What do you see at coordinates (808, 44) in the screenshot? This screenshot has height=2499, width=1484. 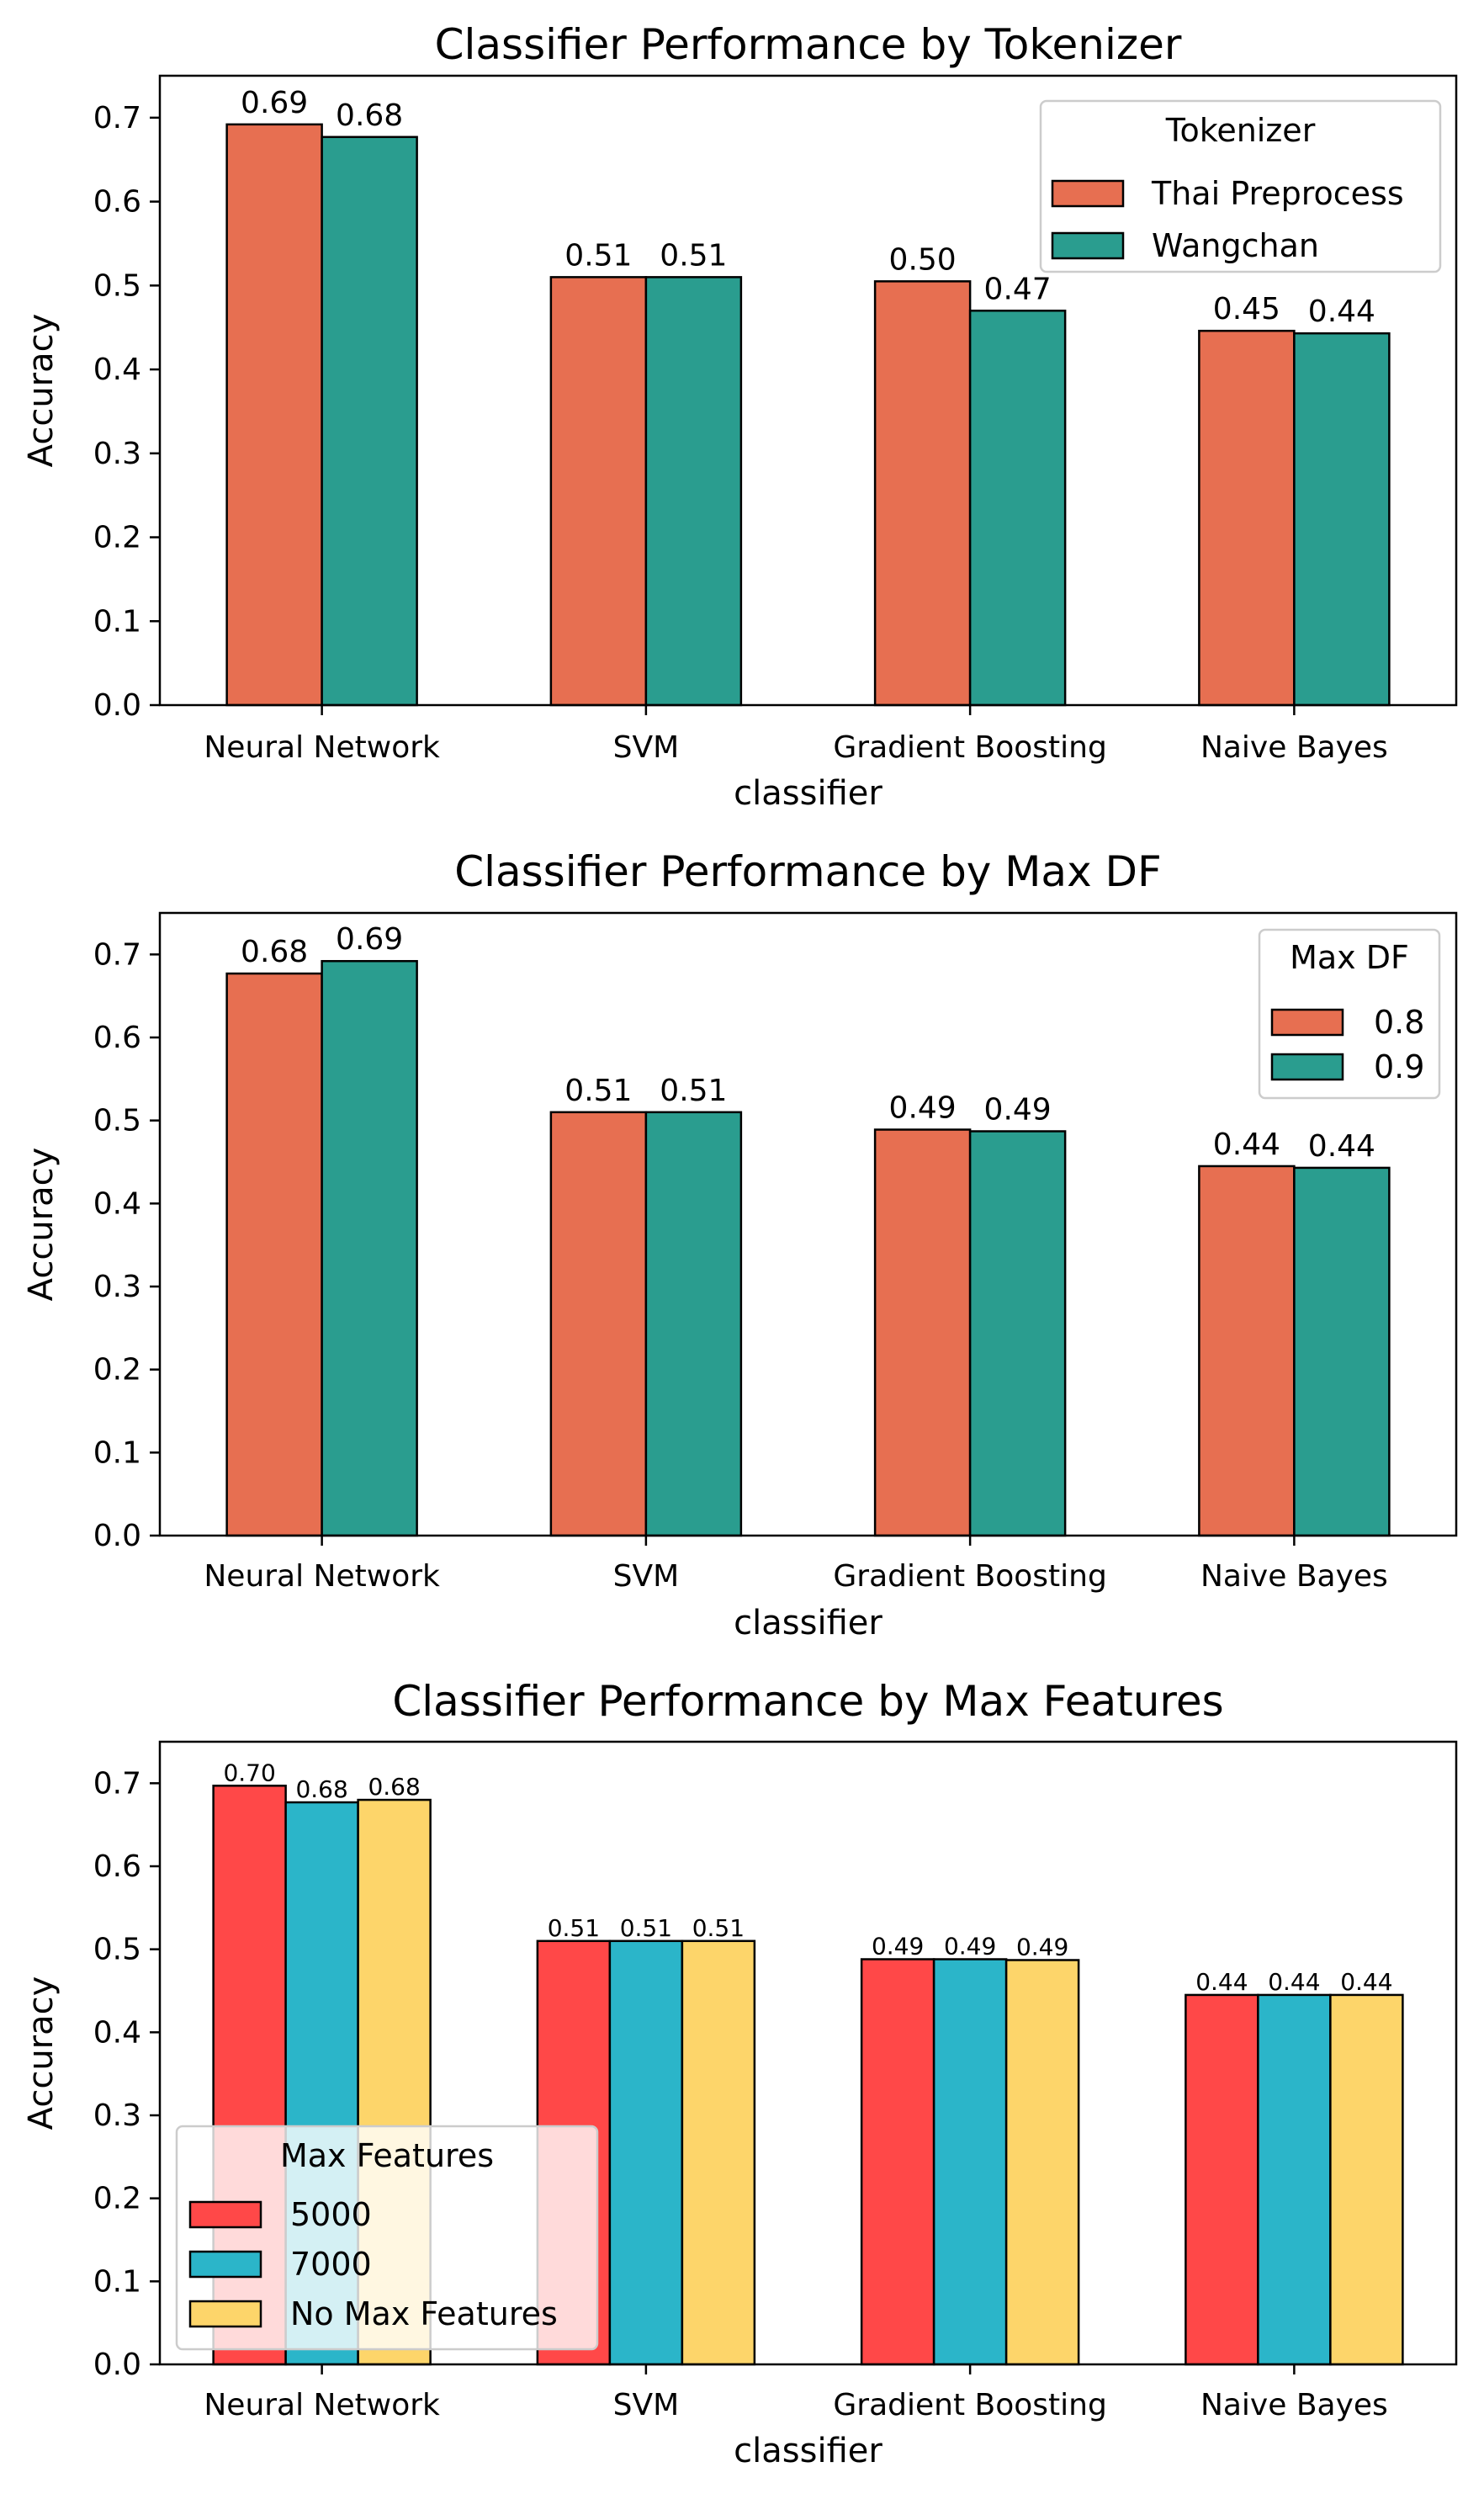 I see `chart-title: Classifier Performance by Tokenizer` at bounding box center [808, 44].